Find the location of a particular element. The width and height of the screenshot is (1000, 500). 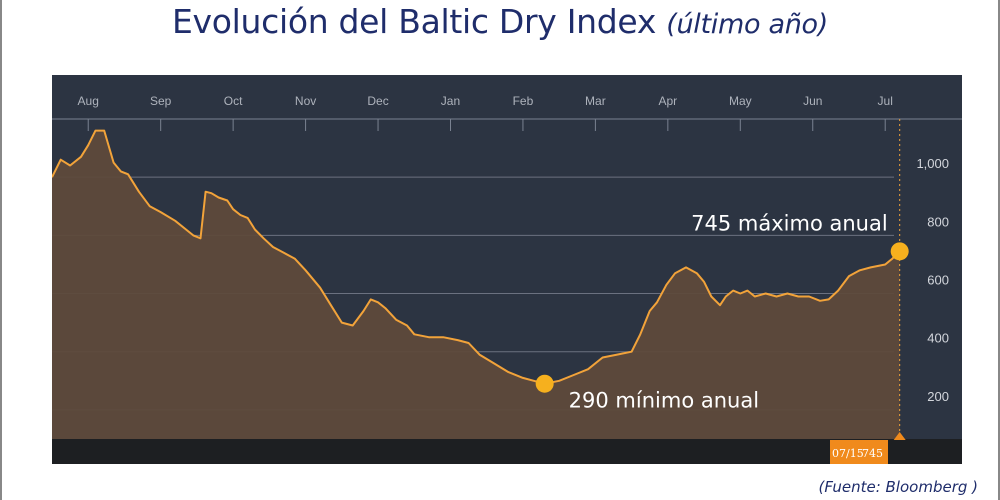

y-tick-label: 1,000 is located at coordinates (932, 163).